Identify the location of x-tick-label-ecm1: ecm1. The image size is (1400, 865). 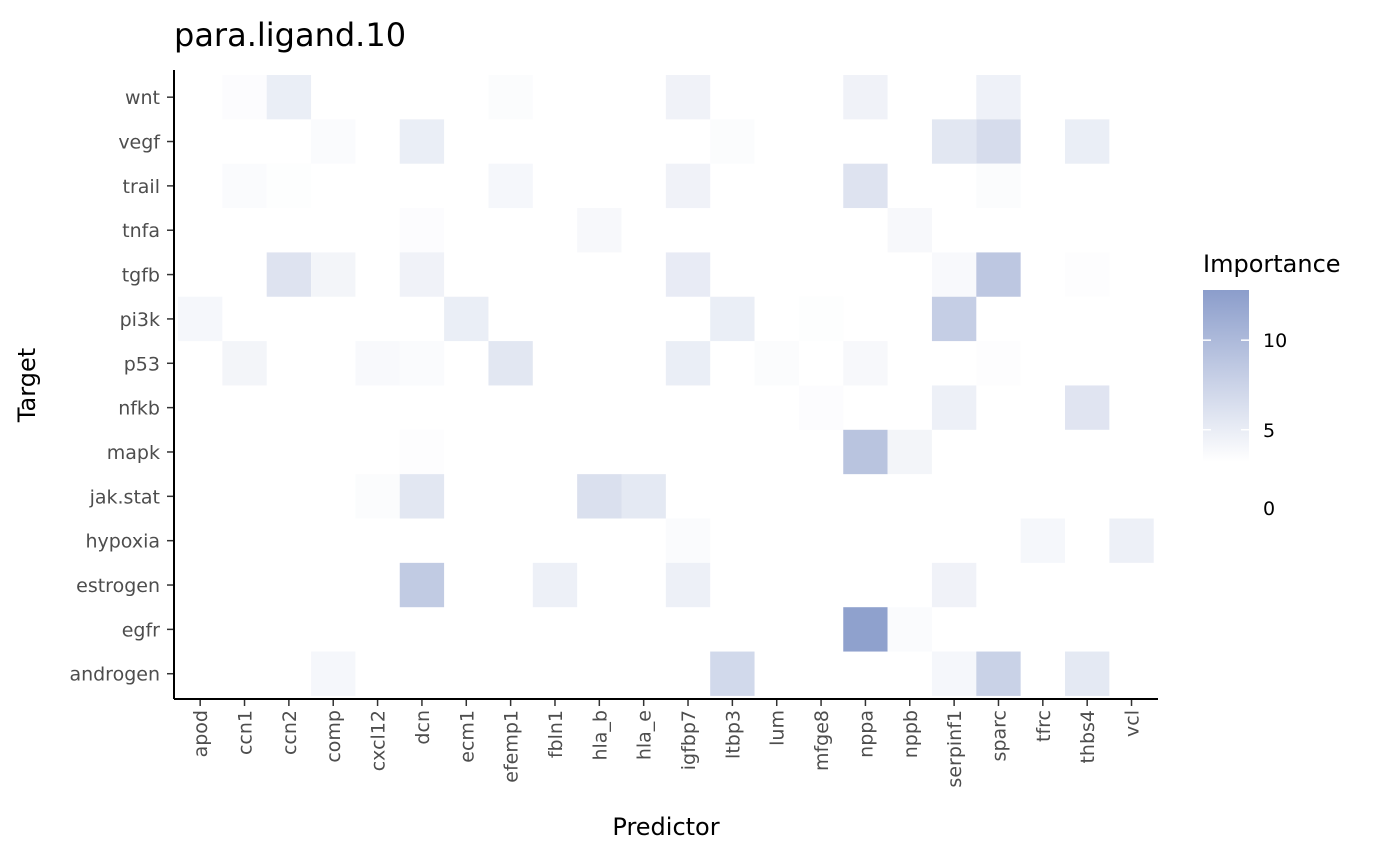
(467, 736).